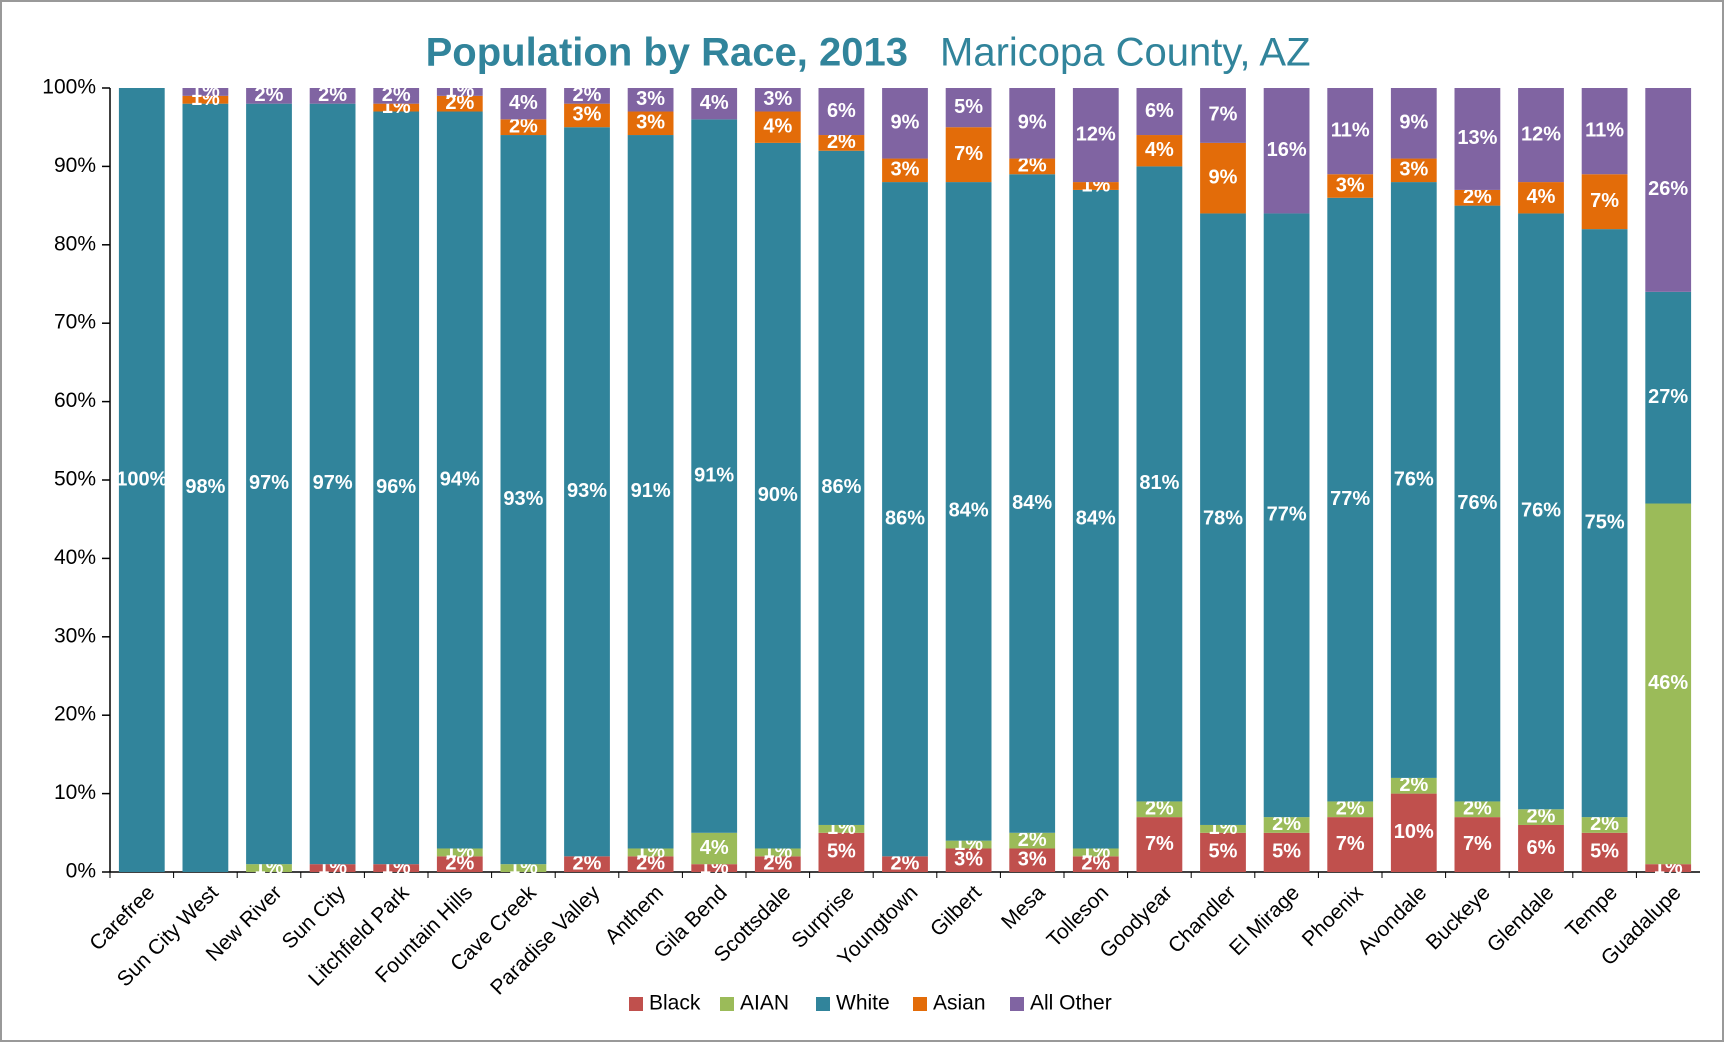 This screenshot has width=1726, height=1043. What do you see at coordinates (75, 557) in the screenshot?
I see `y-tick-label: 40%` at bounding box center [75, 557].